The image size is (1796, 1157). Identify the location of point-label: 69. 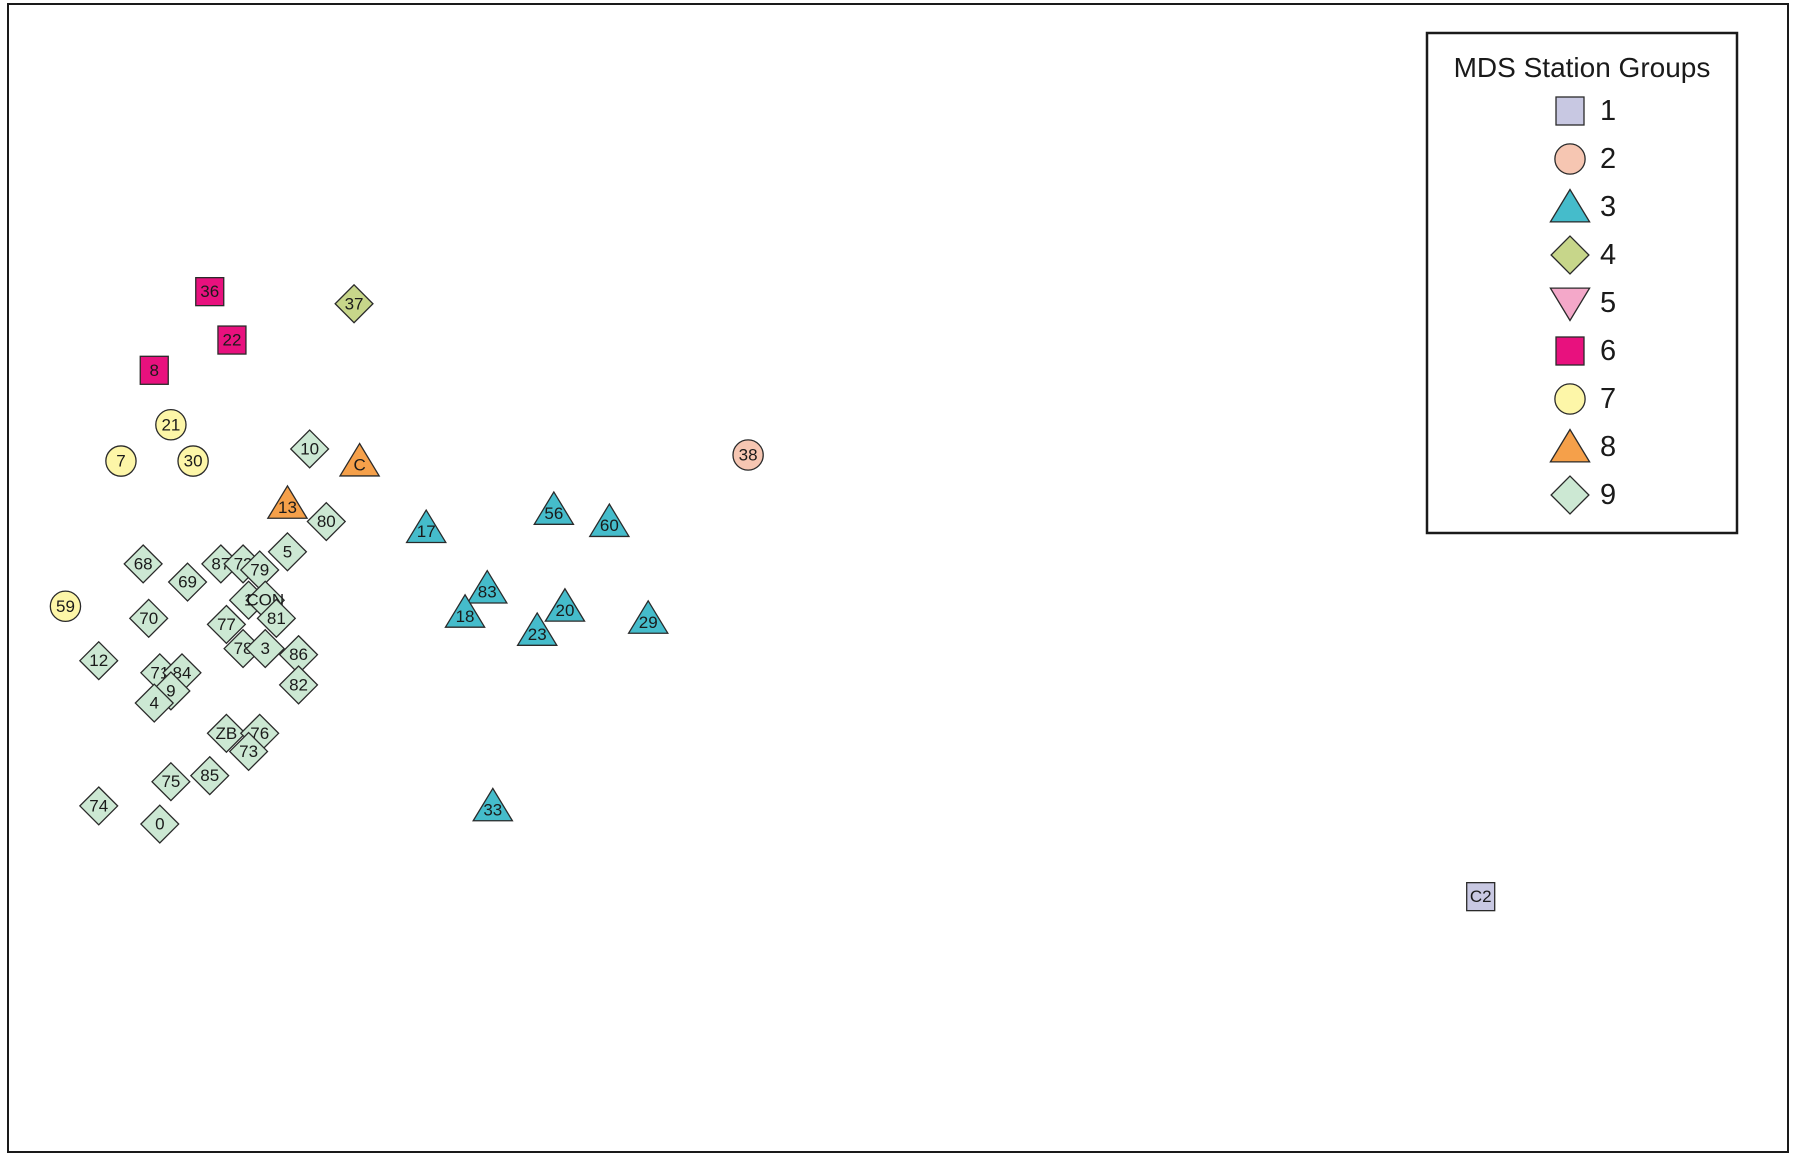
(187, 582).